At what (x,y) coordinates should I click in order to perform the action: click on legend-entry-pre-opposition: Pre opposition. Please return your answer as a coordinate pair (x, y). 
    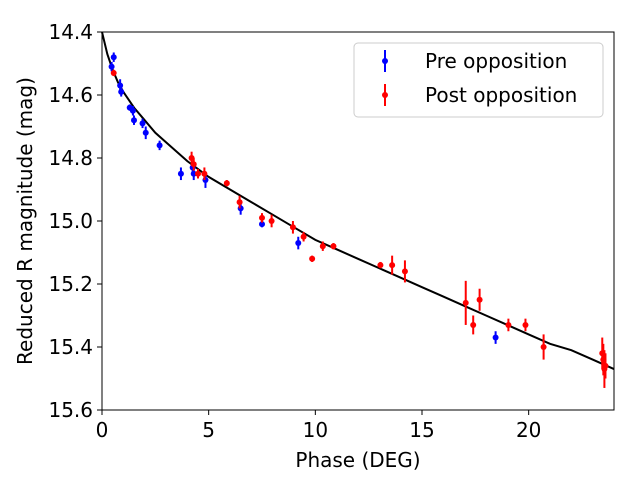
    Looking at the image, I should click on (474, 61).